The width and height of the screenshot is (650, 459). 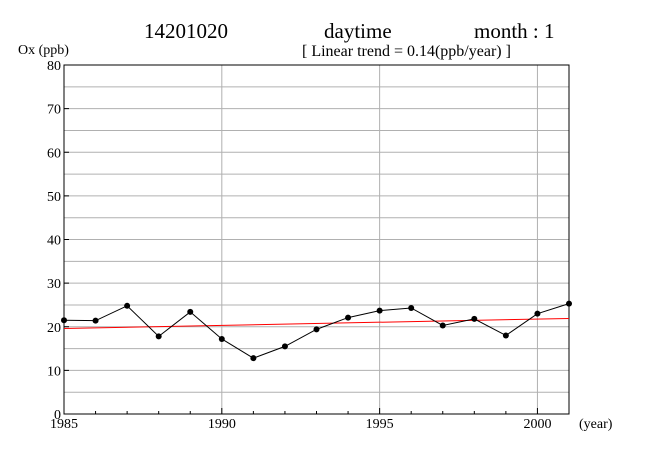 What do you see at coordinates (358, 31) in the screenshot?
I see `period-label: daytime` at bounding box center [358, 31].